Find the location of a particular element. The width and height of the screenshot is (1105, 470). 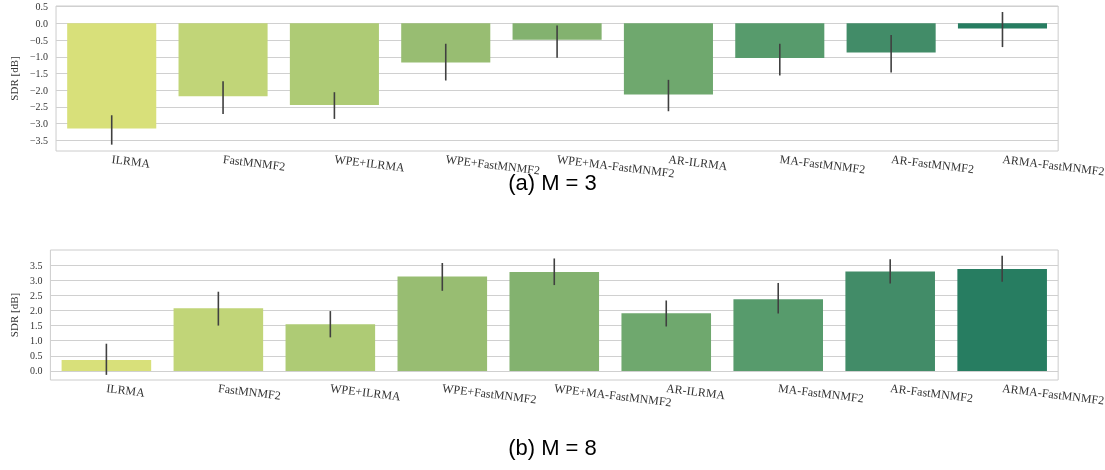

y-tick-label: 1.0 is located at coordinates (36, 341).